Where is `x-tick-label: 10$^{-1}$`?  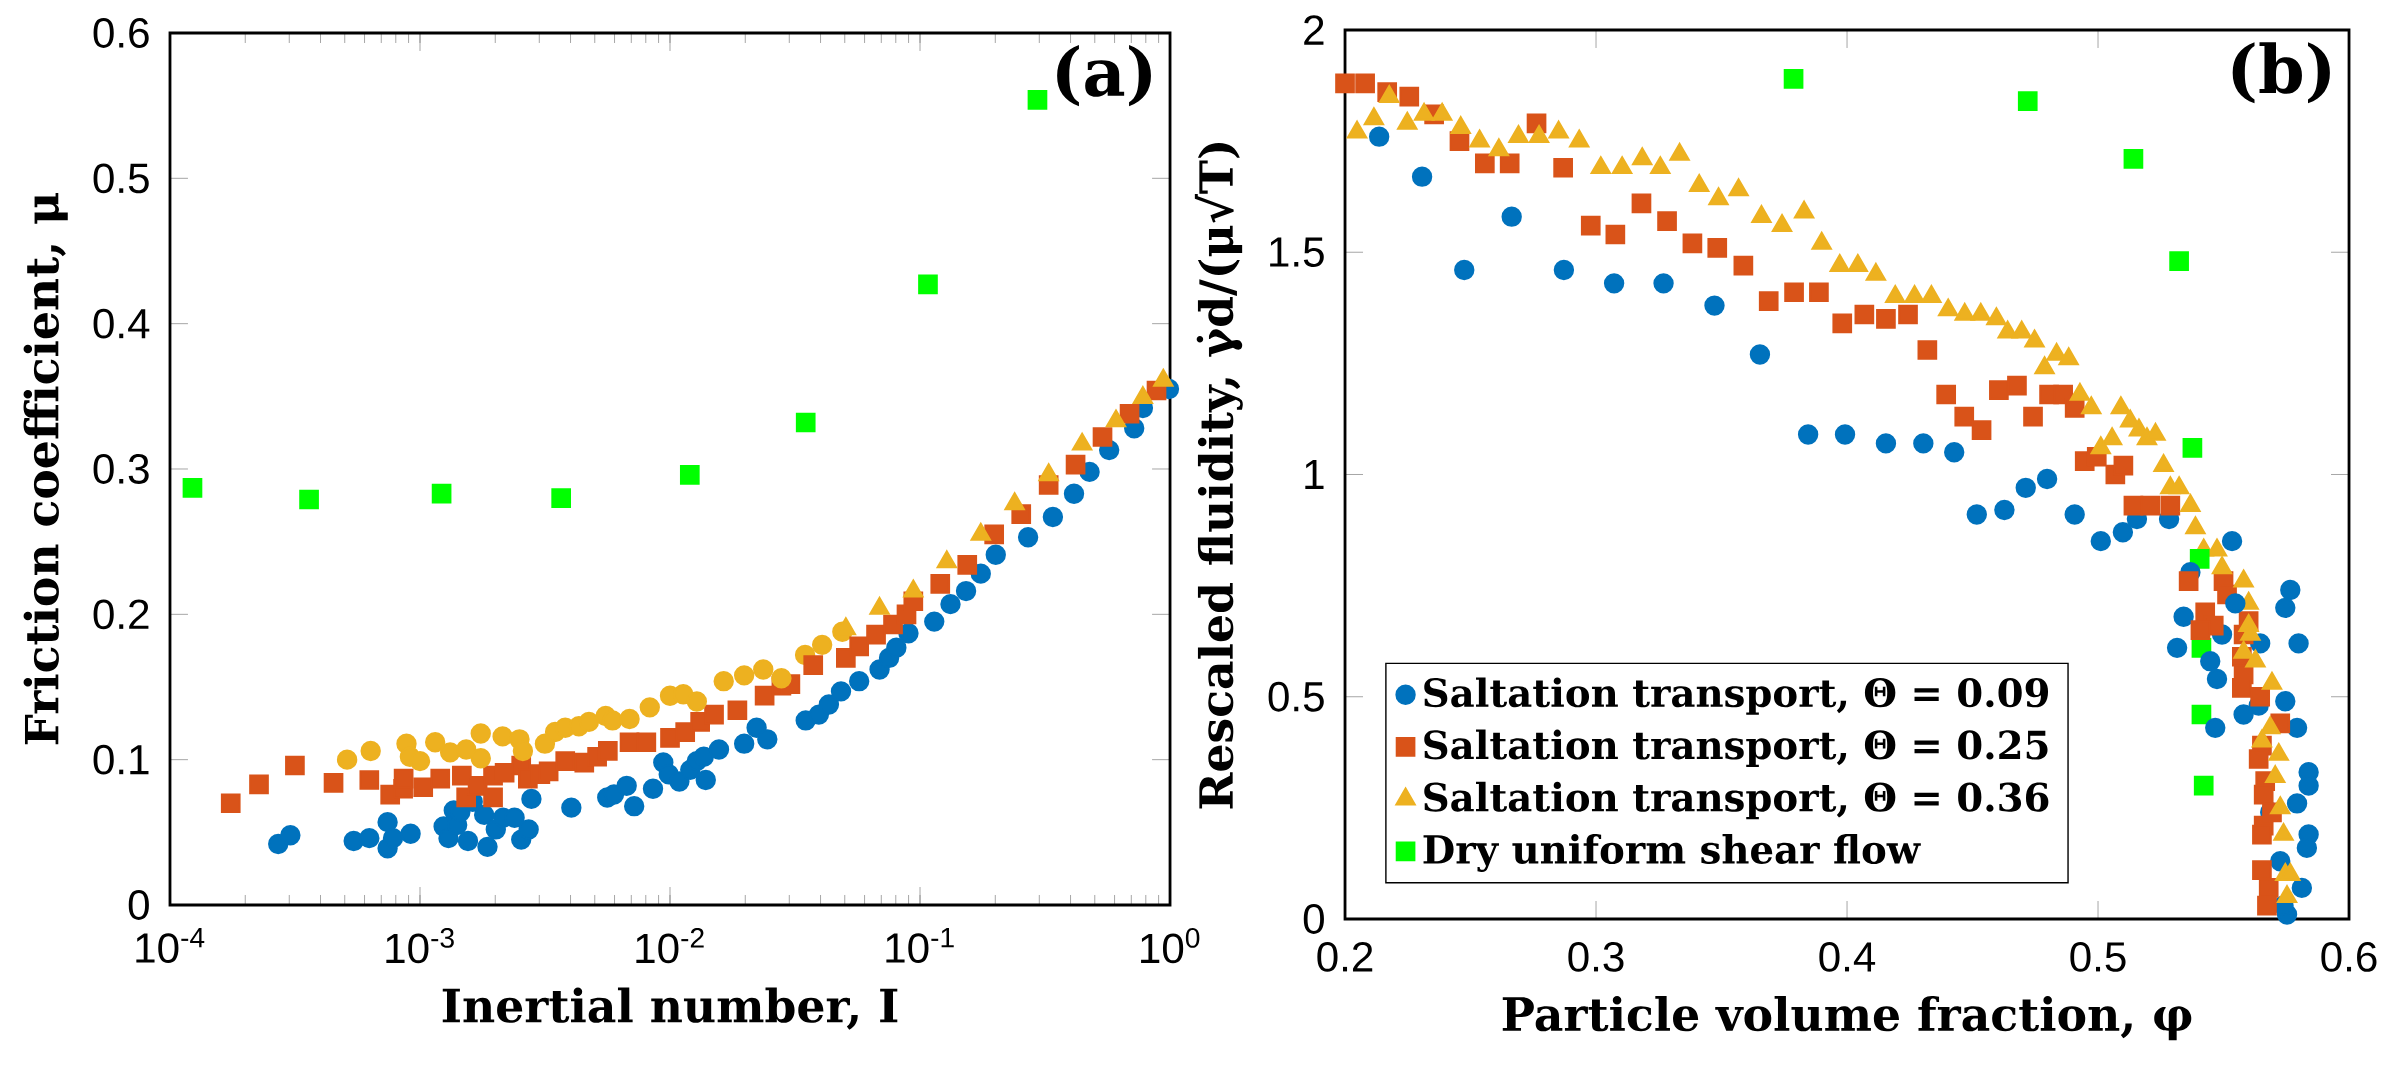 x-tick-label: 10$^{-1}$ is located at coordinates (920, 945).